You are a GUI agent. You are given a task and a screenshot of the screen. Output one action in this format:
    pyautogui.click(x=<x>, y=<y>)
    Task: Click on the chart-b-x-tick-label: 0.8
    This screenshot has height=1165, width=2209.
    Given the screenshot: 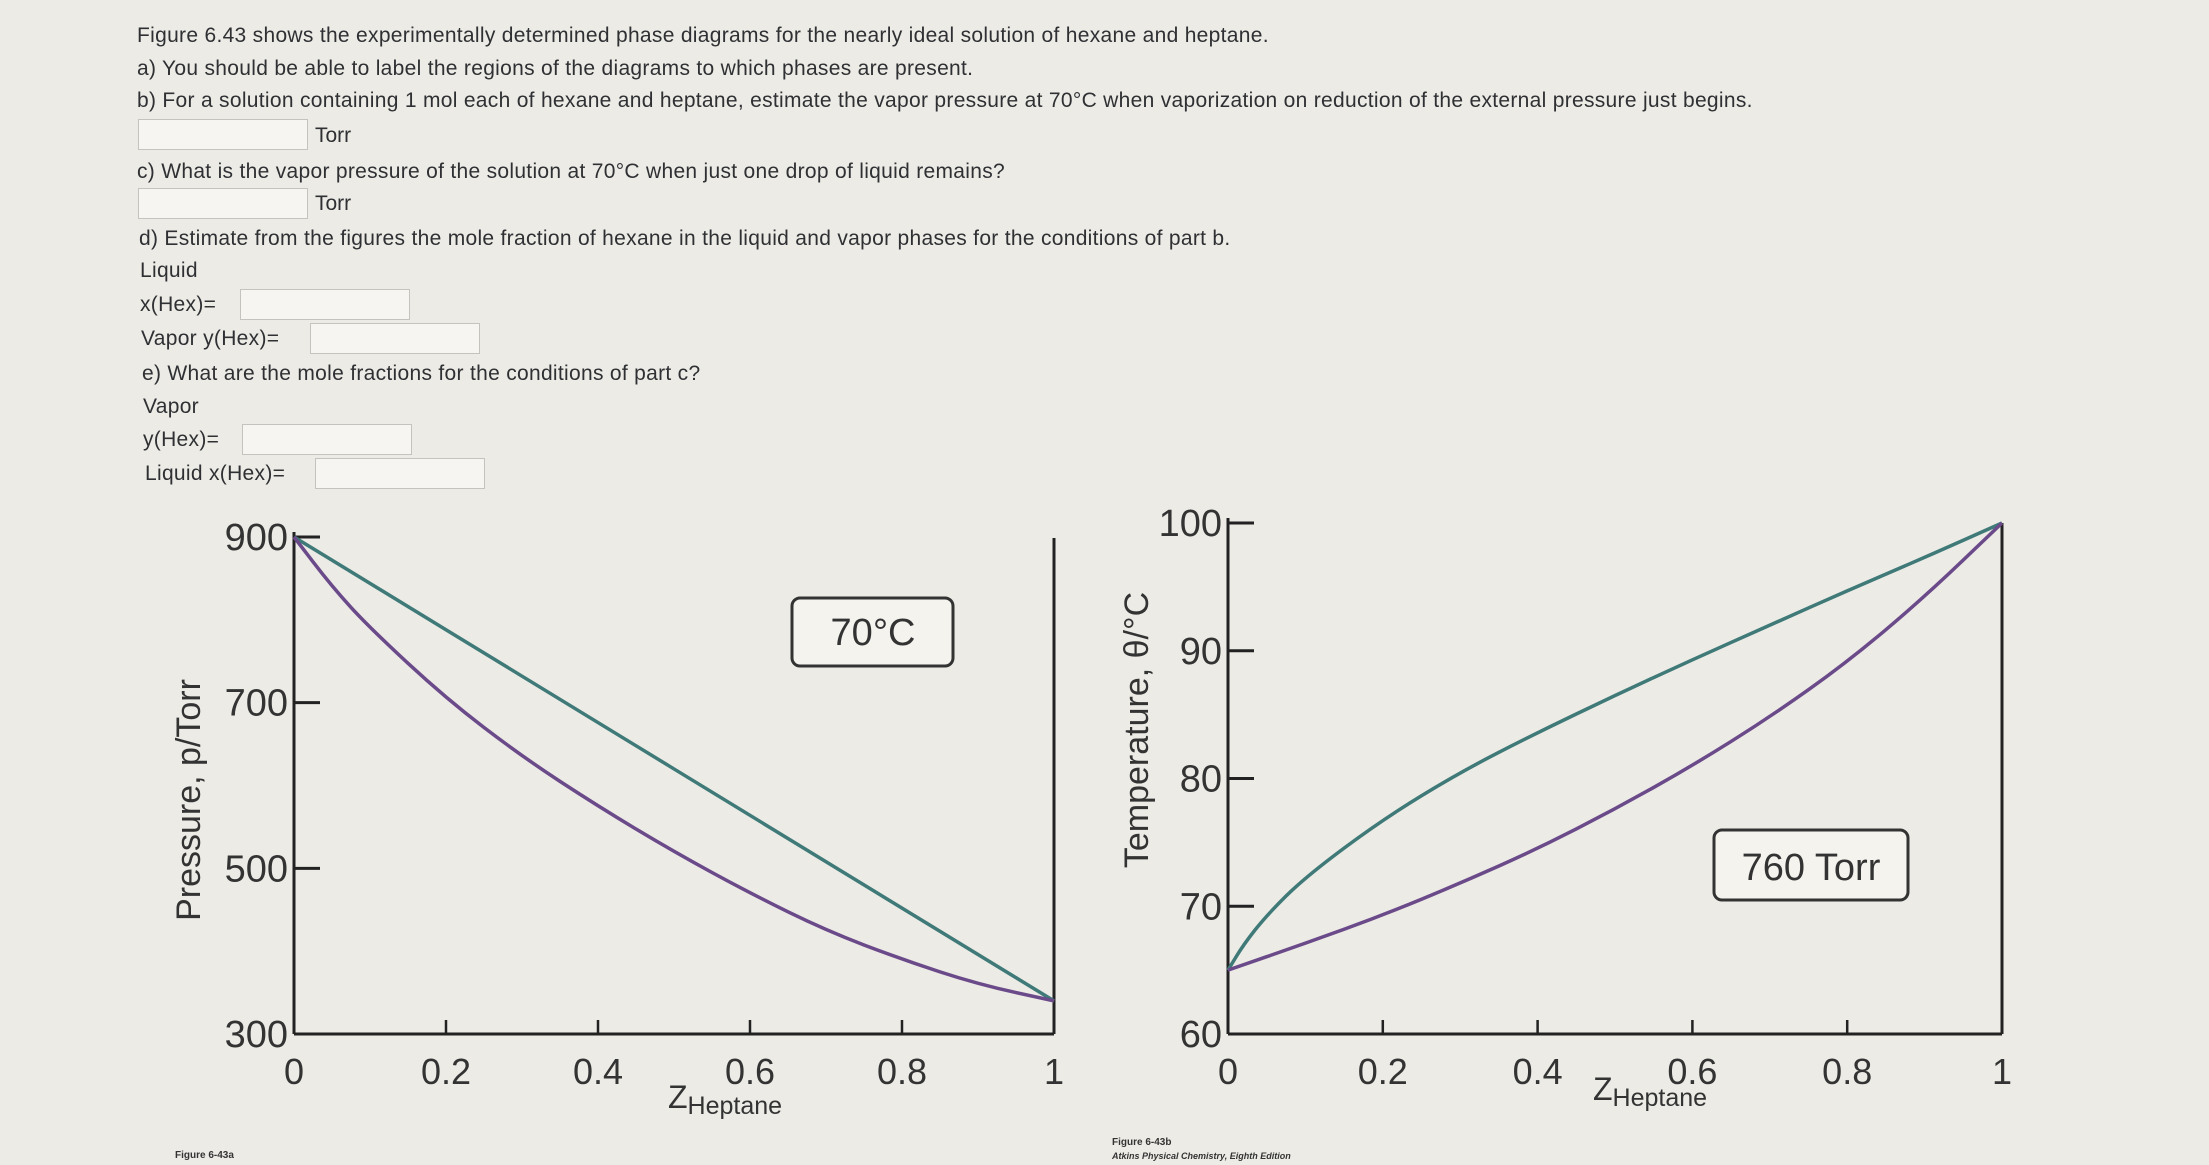 What is the action you would take?
    pyautogui.click(x=1847, y=1071)
    